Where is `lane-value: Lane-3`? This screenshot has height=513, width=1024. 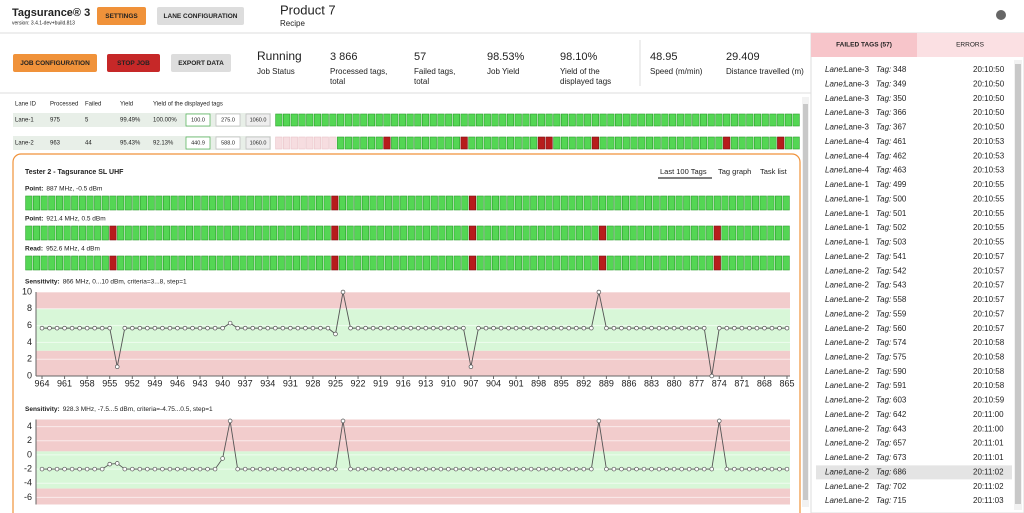
lane-value: Lane-3 is located at coordinates (856, 112).